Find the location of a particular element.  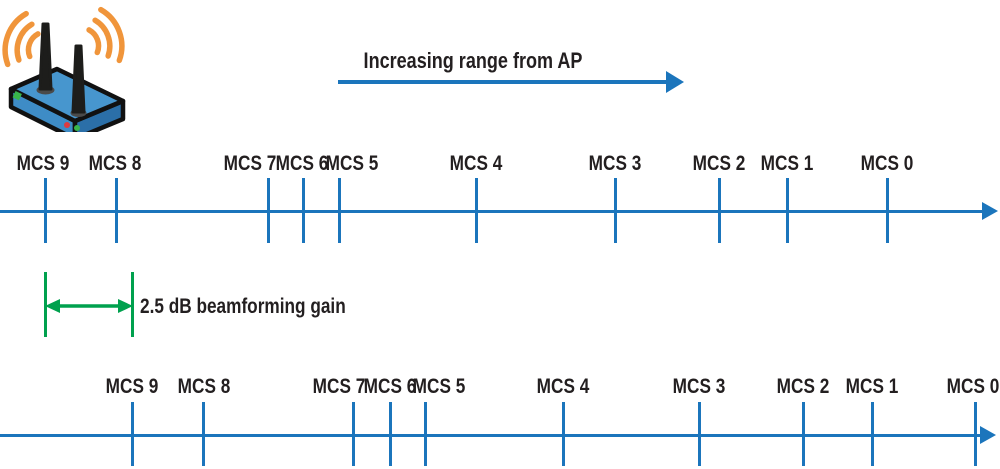

led-red is located at coordinates (67, 125).